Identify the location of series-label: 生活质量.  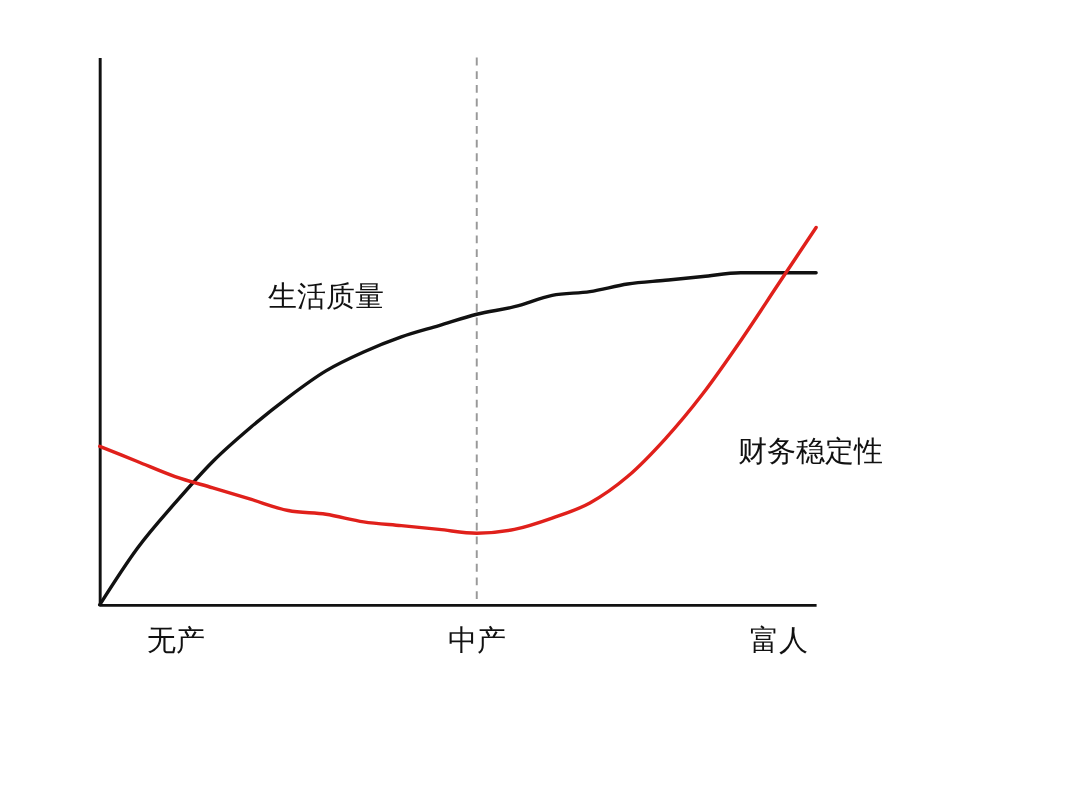
(325, 296).